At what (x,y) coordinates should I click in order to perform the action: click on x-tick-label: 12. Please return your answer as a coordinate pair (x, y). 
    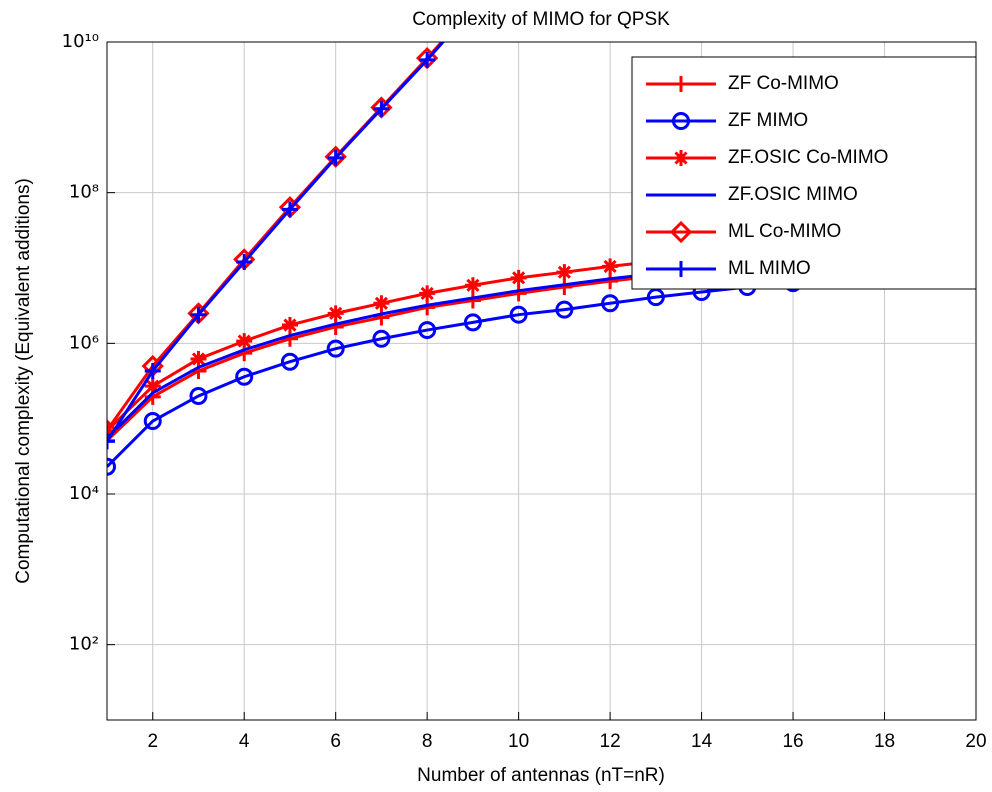
    Looking at the image, I should click on (610, 741).